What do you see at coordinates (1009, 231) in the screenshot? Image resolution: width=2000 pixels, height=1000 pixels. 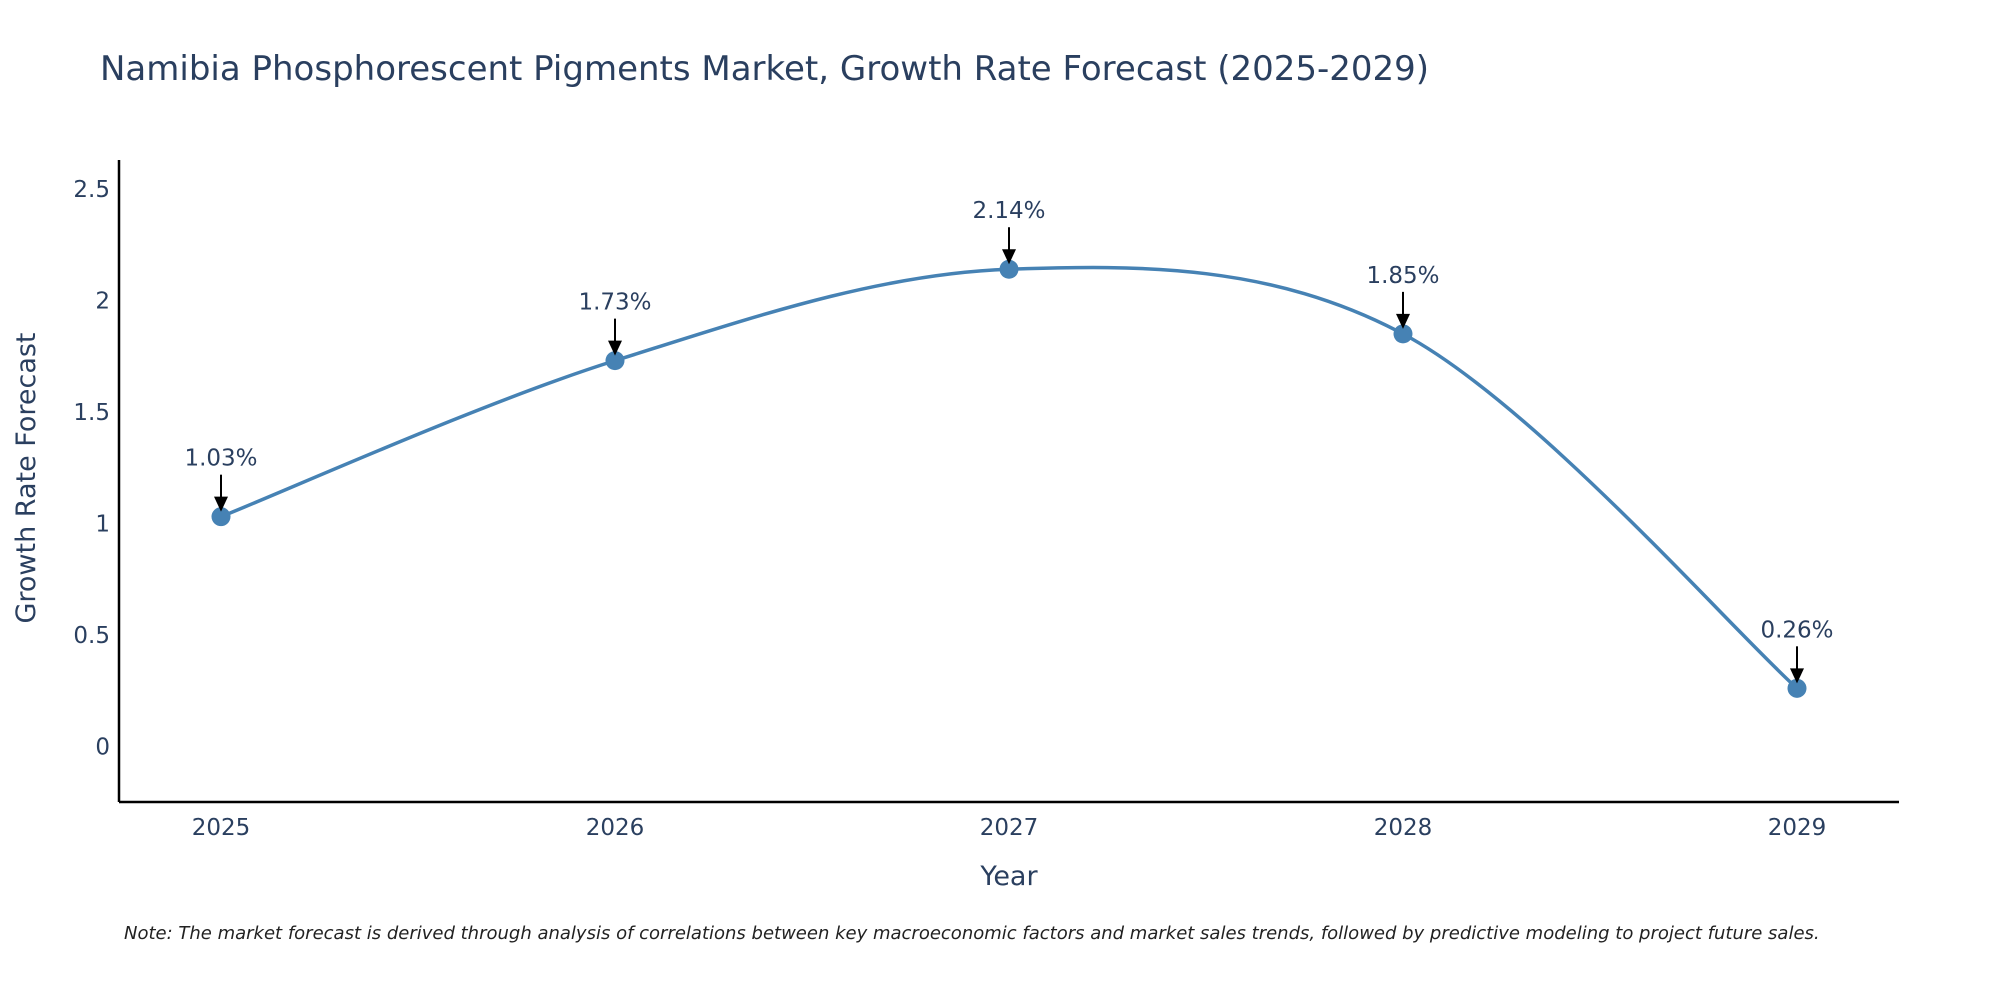 I see `data-label-group: 2.14%` at bounding box center [1009, 231].